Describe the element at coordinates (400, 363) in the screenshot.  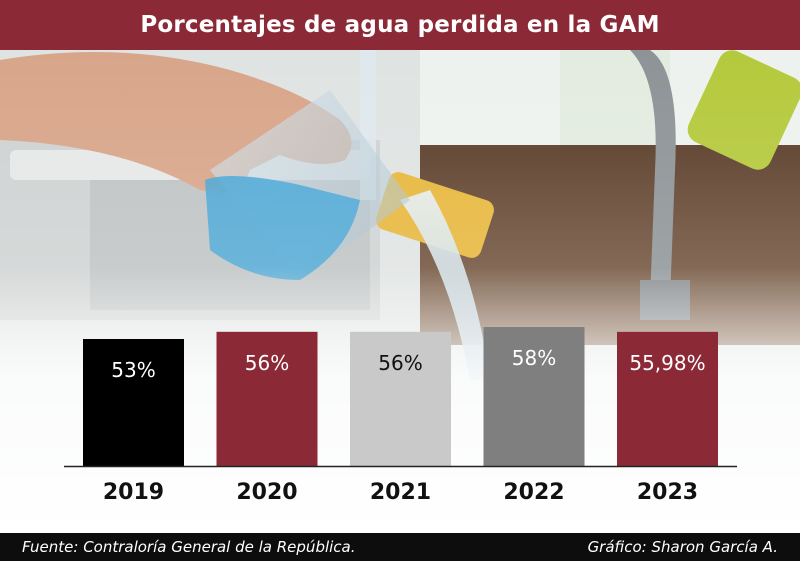
I see `data-label-2021: 56%` at that location.